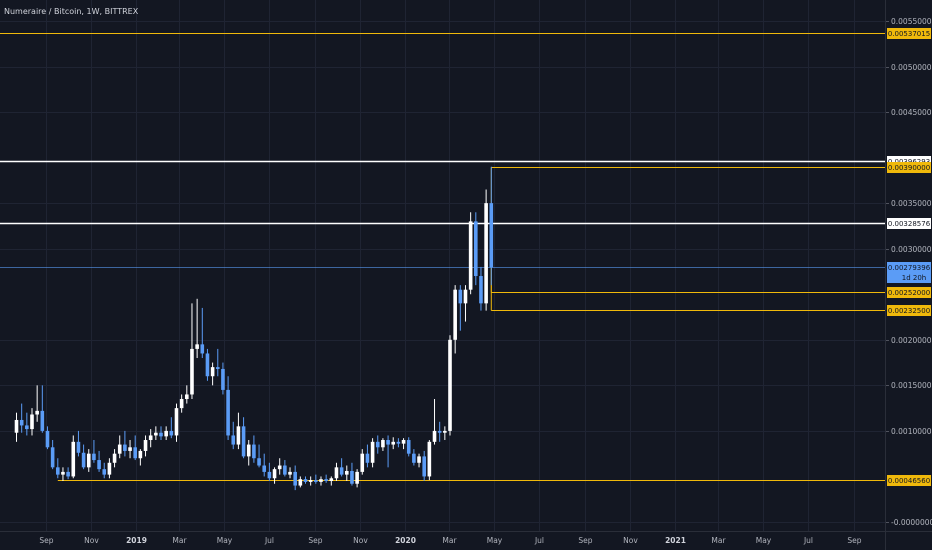 The width and height of the screenshot is (932, 550). I want to click on x-tick-label: 2020, so click(405, 540).